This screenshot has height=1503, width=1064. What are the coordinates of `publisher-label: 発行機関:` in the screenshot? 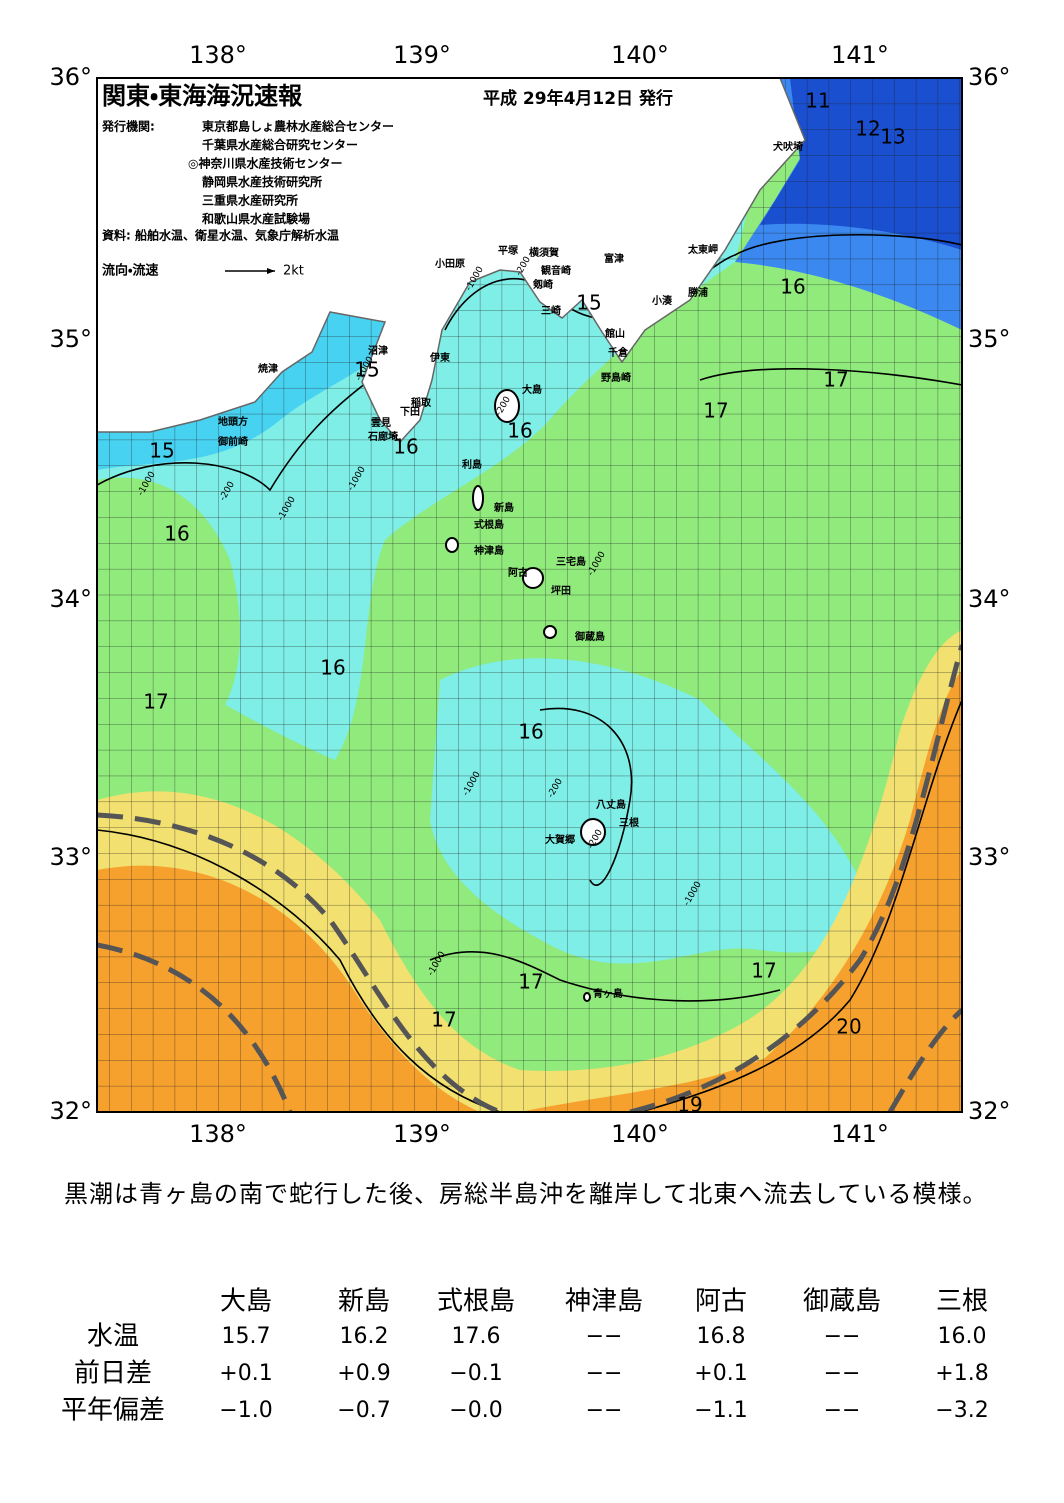 It's located at (128, 126).